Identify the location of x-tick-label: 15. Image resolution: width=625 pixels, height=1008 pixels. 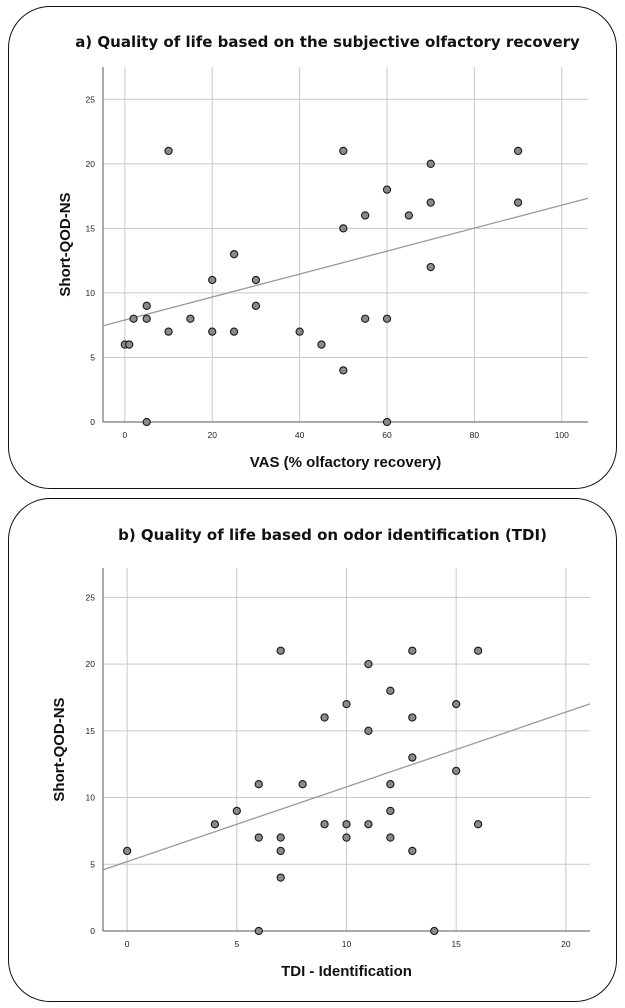
(456, 944).